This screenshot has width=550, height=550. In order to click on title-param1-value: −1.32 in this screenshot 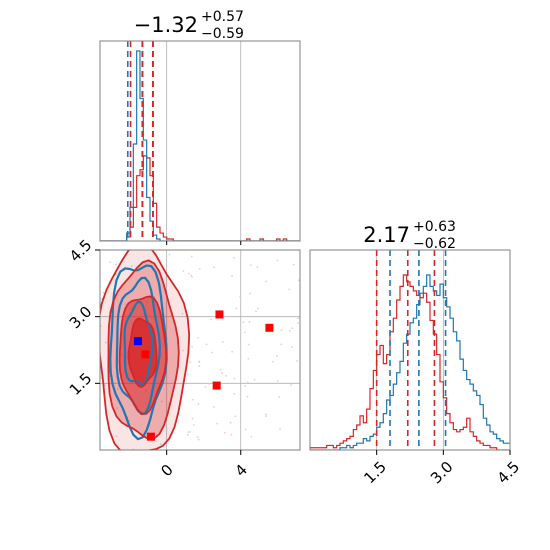, I will do `click(166, 25)`.